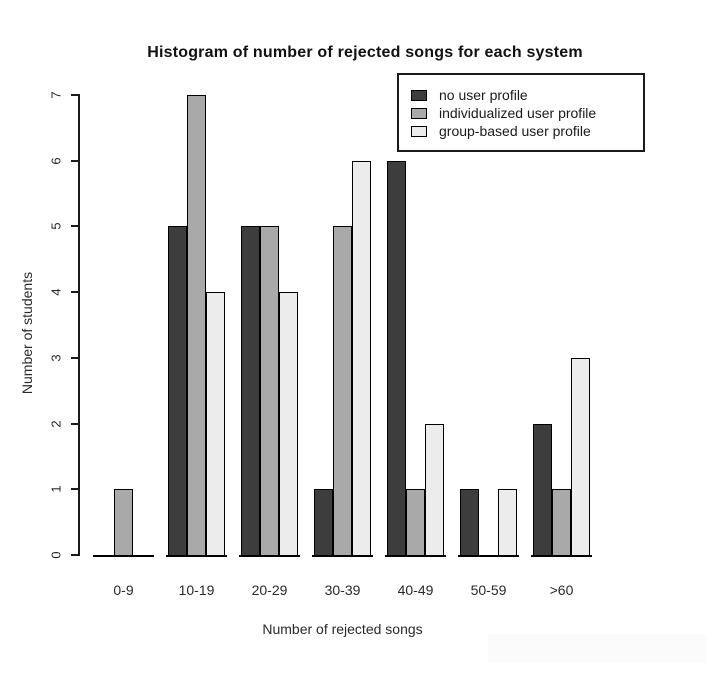  Describe the element at coordinates (518, 113) in the screenshot. I see `legend-label: individualized user profile` at that location.